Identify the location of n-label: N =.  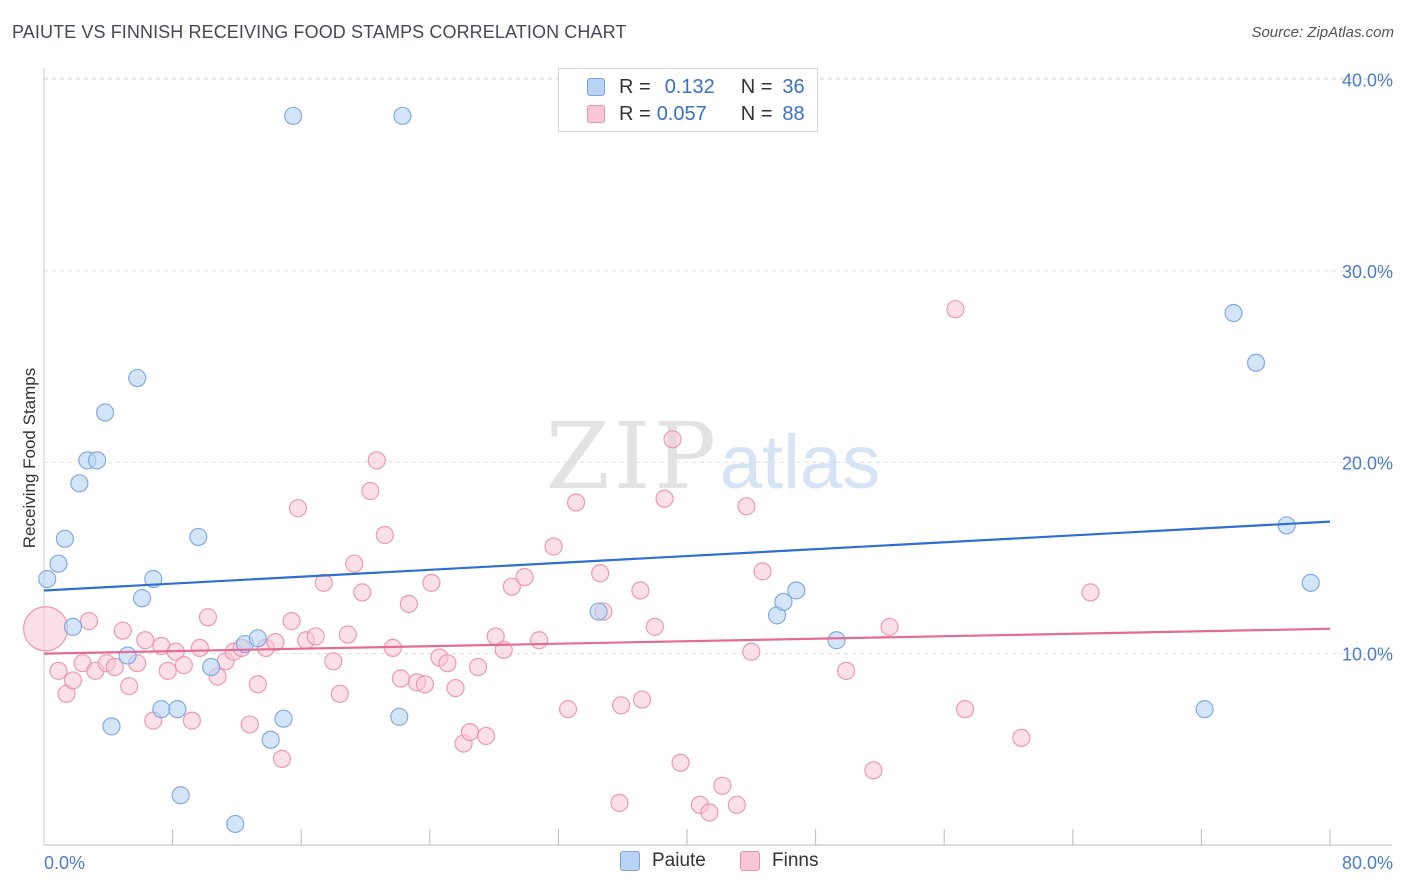
(756, 86).